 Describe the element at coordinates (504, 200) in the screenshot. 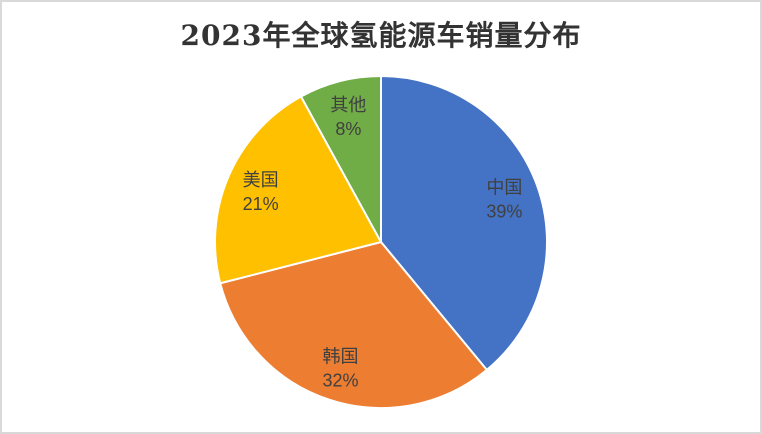

I see `pie-label-0: 中国 39%` at that location.